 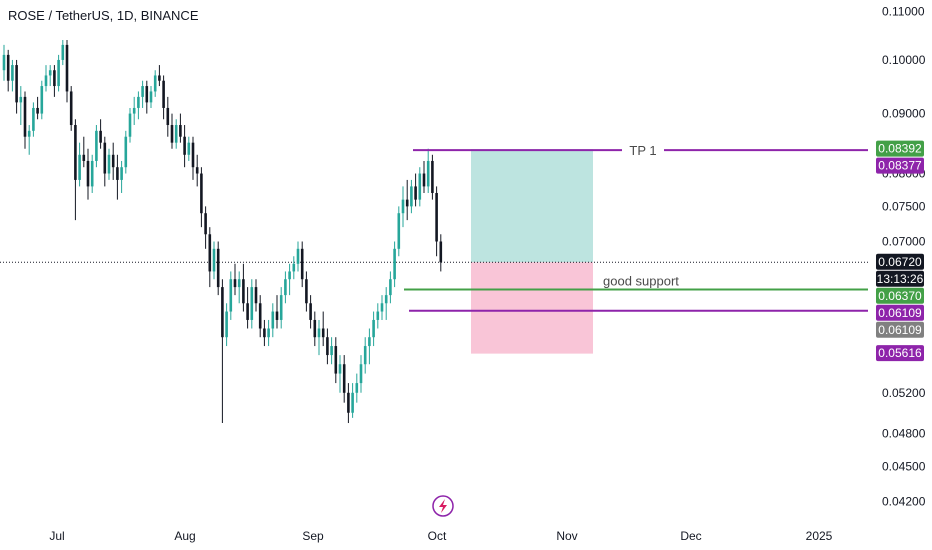 I want to click on price-label: 0.08392, so click(x=900, y=148).